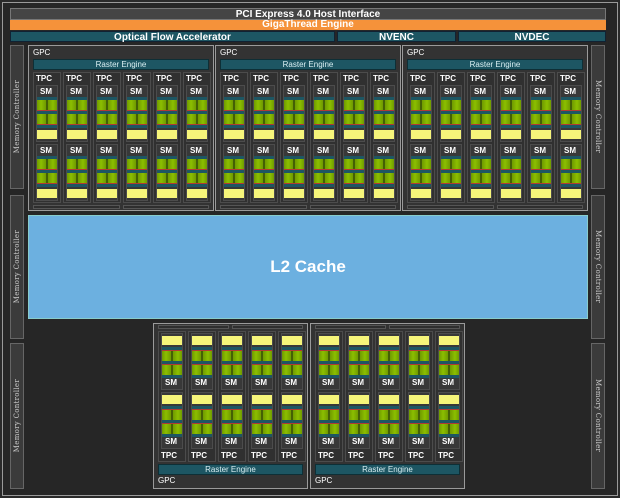  Describe the element at coordinates (230, 469) in the screenshot. I see `raster-engine: Raster Engine` at that location.